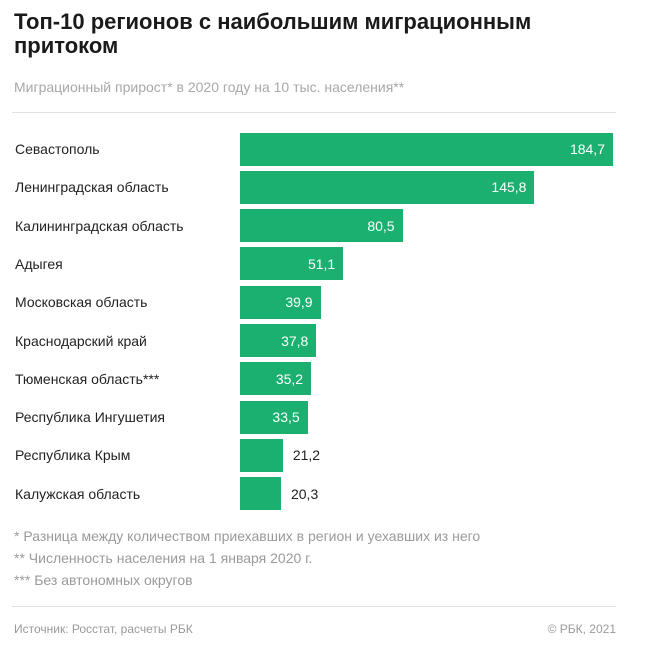 This screenshot has height=645, width=652. I want to click on category-label: Республика Крым, so click(73, 455).